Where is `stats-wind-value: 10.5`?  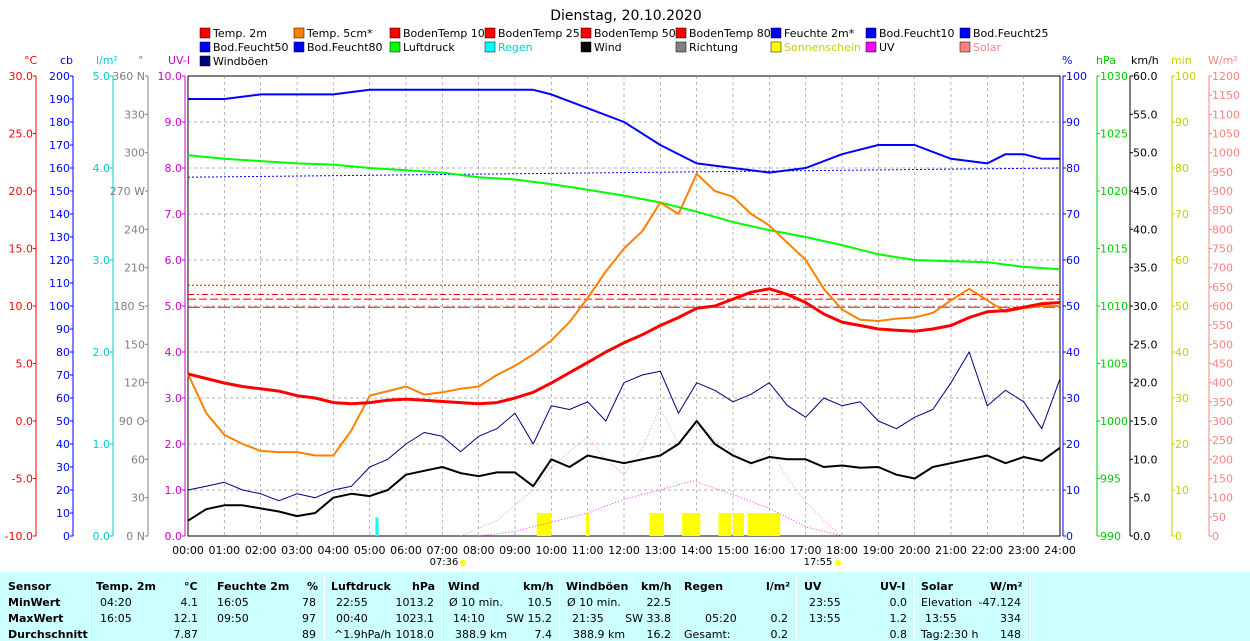
stats-wind-value: 10.5 is located at coordinates (540, 602).